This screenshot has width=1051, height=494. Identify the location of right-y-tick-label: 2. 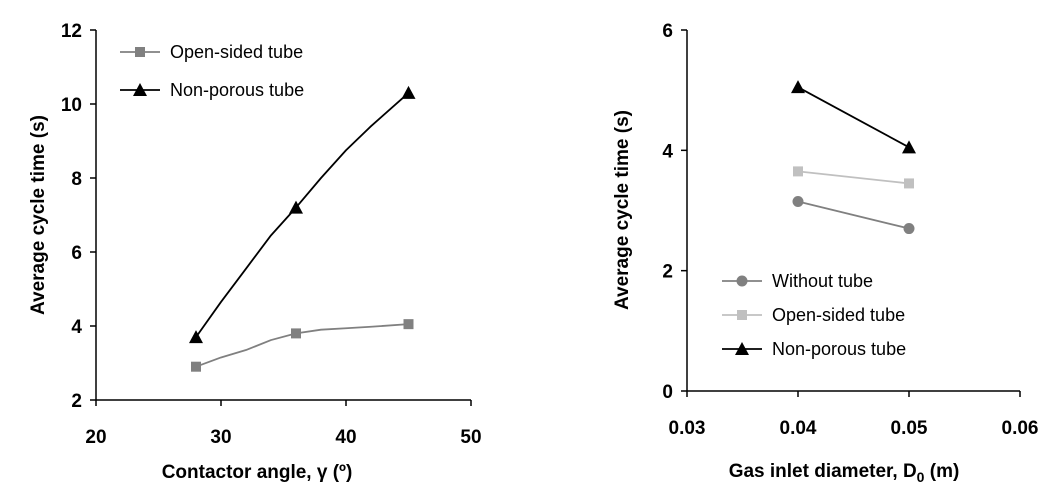
(667, 272).